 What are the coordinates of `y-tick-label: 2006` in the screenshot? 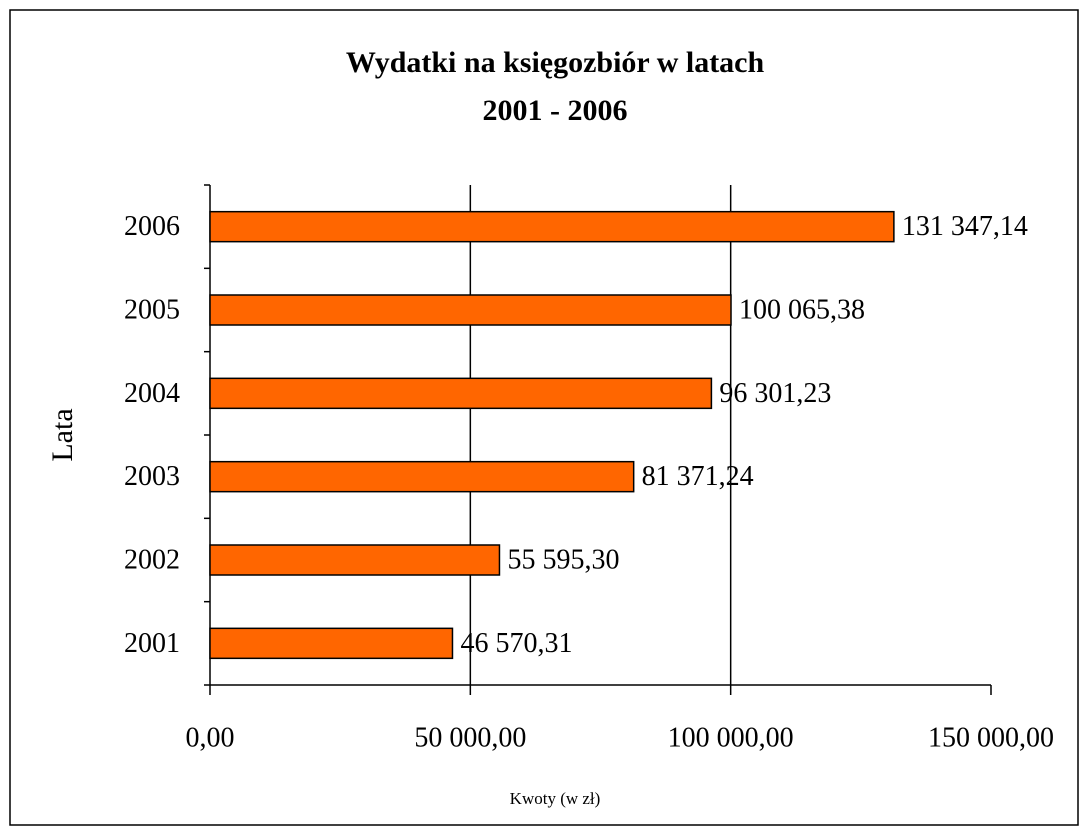 It's located at (152, 226).